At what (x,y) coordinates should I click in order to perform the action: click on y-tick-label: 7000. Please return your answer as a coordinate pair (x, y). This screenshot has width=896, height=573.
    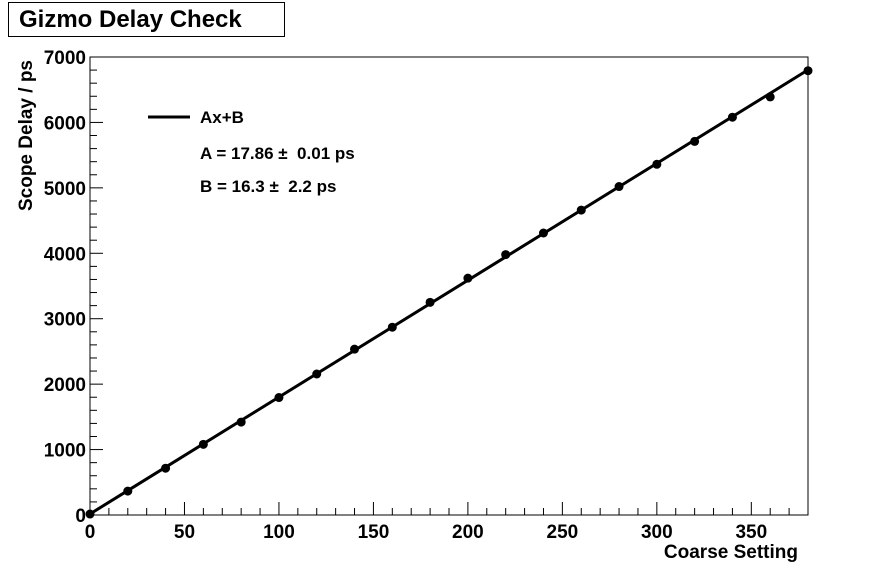
    Looking at the image, I should click on (65, 58).